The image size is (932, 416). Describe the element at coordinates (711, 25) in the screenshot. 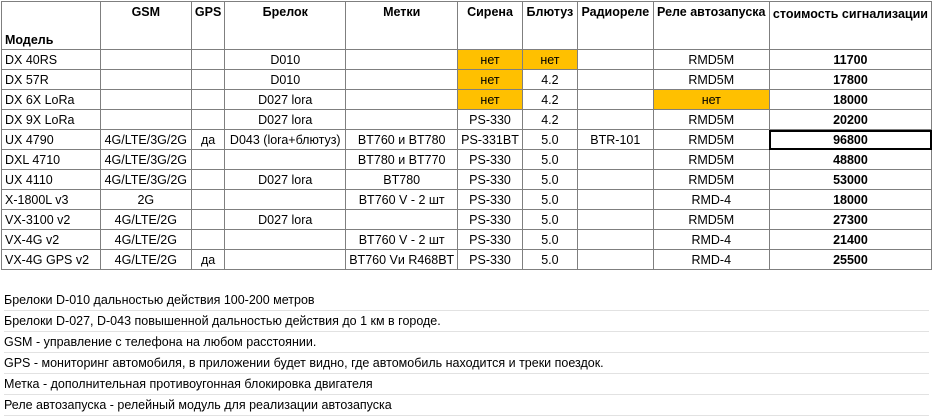

I see `header-autostart-relay: Реле автозапуска` at that location.